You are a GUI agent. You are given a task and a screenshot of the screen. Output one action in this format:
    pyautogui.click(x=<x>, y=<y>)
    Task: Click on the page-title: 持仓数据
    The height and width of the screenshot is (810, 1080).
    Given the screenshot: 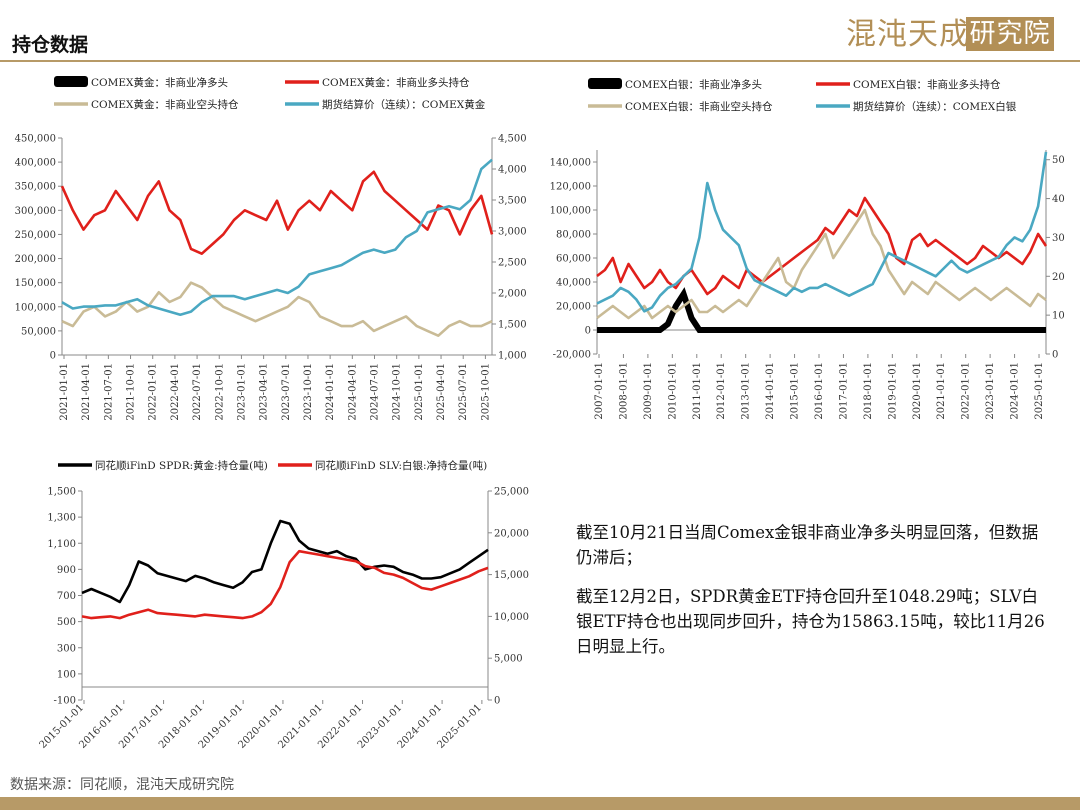 What is the action you would take?
    pyautogui.click(x=50, y=45)
    